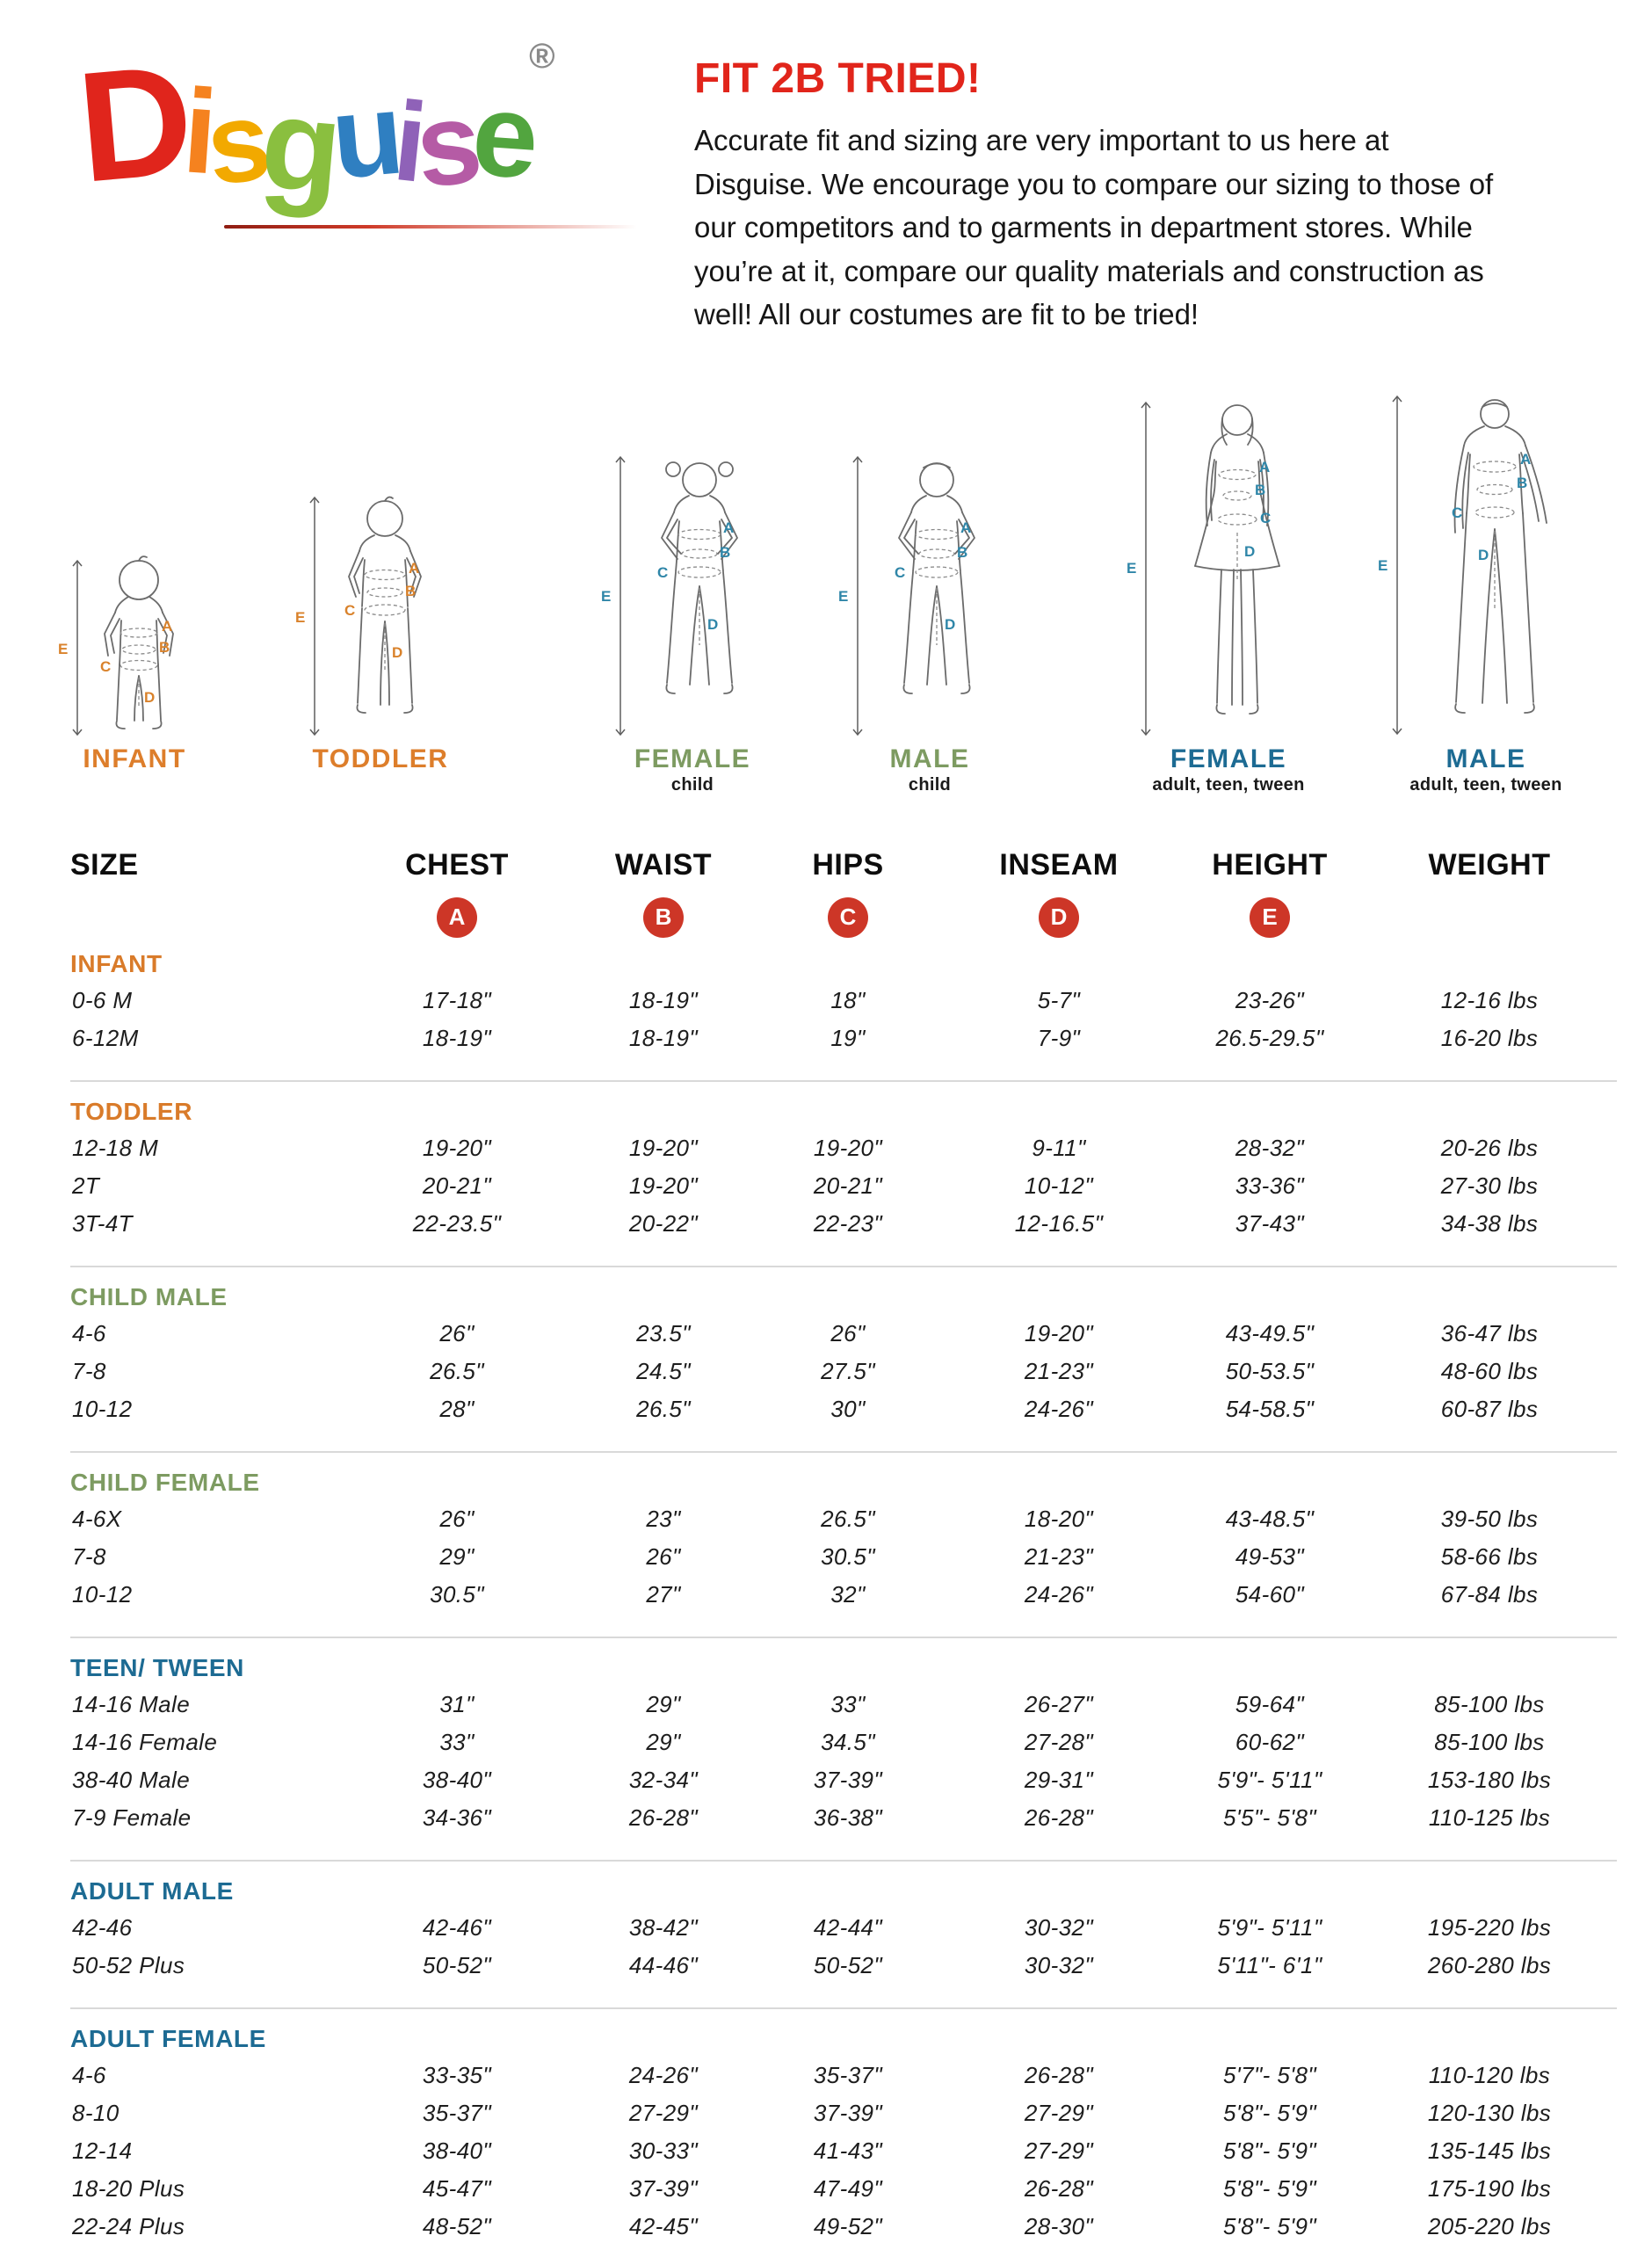 The height and width of the screenshot is (2250, 1652). Describe the element at coordinates (663, 1741) in the screenshot. I see `cell-waist: 29"` at that location.